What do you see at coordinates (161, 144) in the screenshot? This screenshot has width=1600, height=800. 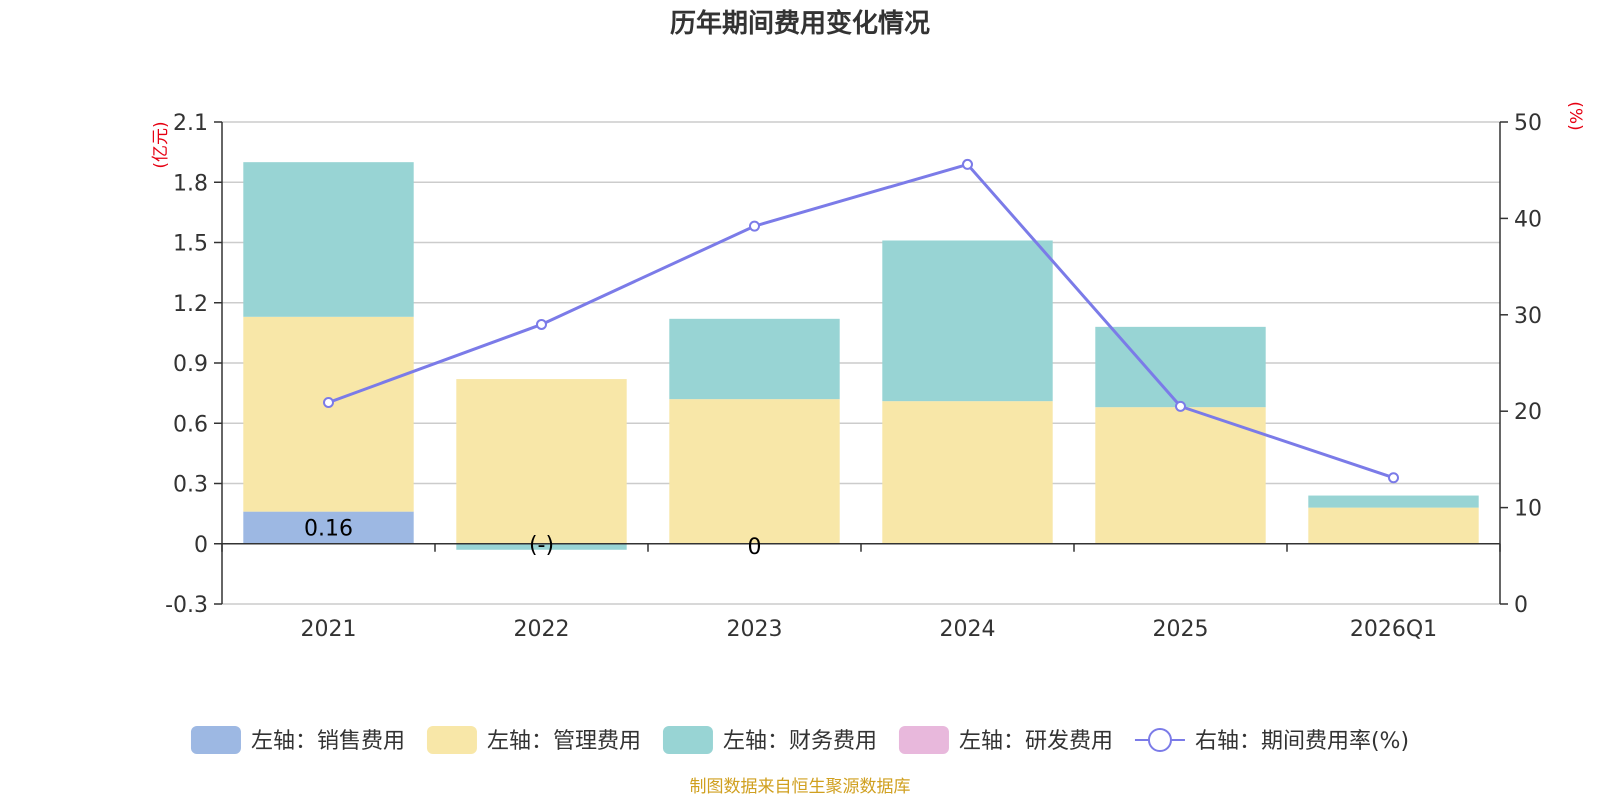 I see `left-axis-unit: (亿元)` at bounding box center [161, 144].